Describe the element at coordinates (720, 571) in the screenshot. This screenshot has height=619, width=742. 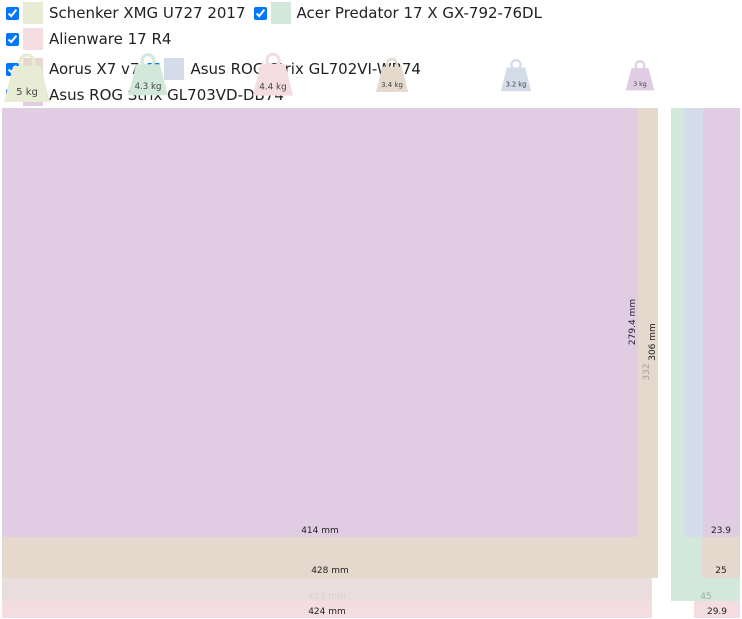
I see `height-label: 25` at that location.